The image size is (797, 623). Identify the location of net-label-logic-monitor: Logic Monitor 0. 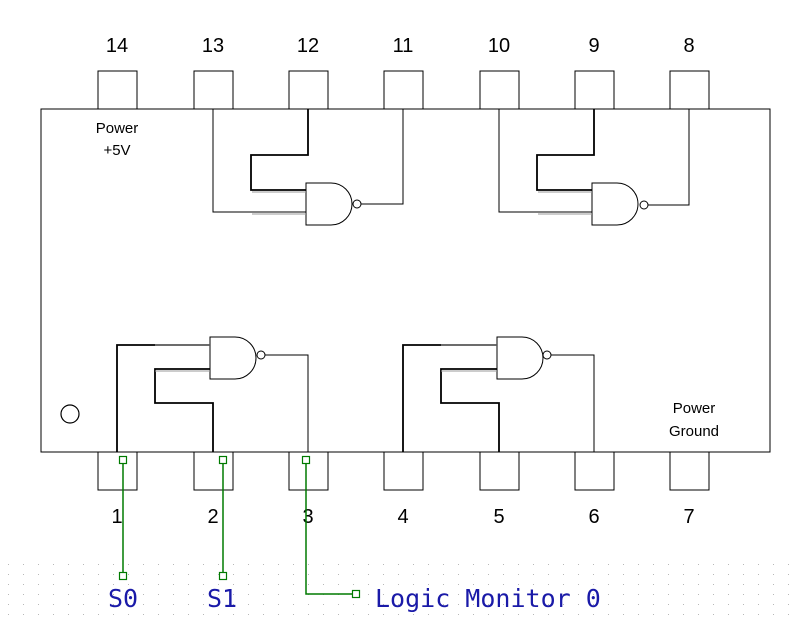
(488, 598).